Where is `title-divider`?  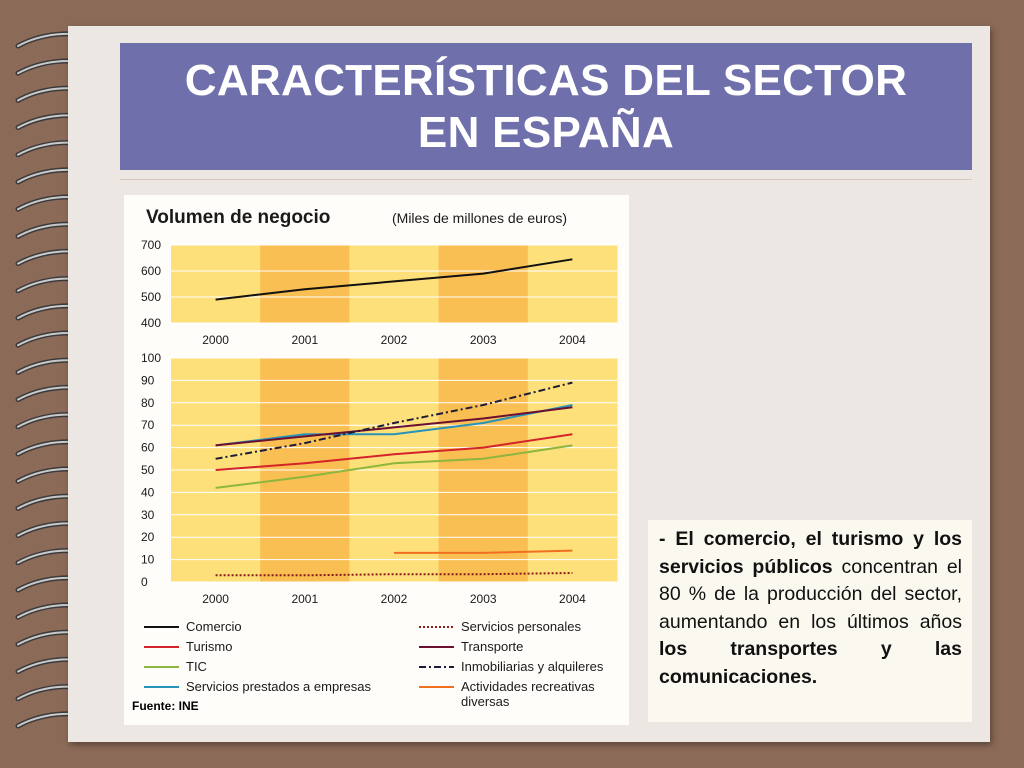
title-divider is located at coordinates (546, 179).